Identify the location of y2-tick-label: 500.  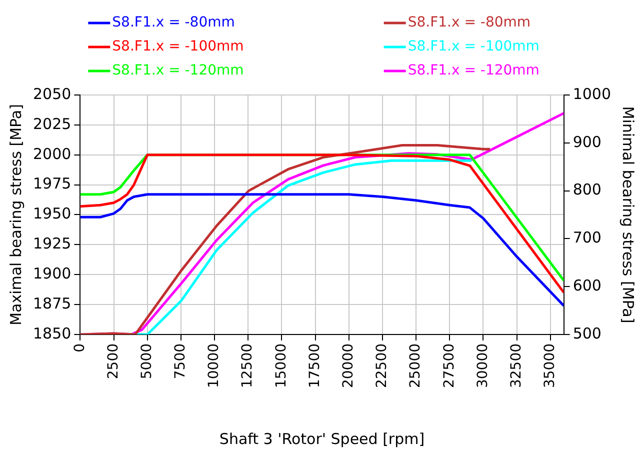
(587, 333).